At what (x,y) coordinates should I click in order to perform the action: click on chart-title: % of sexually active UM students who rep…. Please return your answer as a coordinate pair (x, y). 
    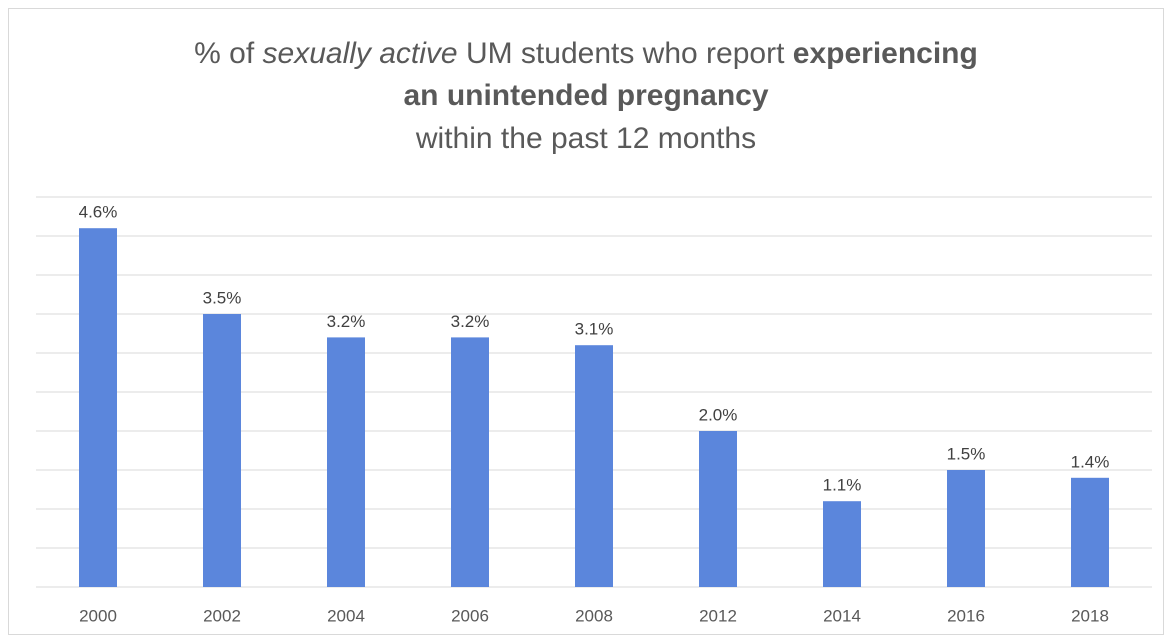
    Looking at the image, I should click on (586, 53).